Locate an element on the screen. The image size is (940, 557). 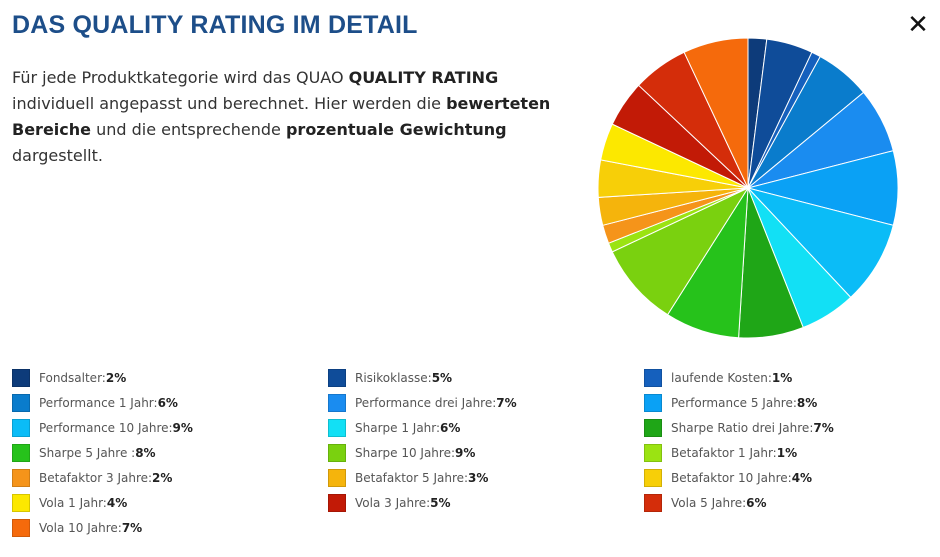
legend-label: Performance 10 Jahre: is located at coordinates (106, 428).